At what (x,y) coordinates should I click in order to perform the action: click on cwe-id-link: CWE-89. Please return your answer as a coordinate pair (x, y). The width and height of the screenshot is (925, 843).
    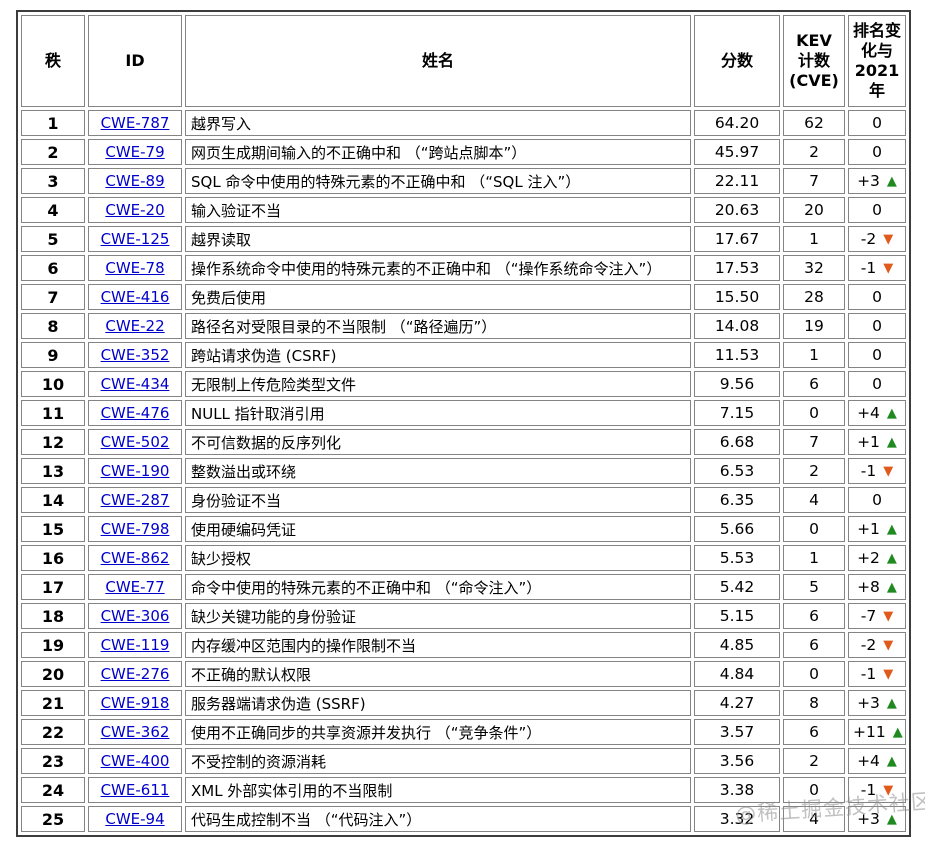
    Looking at the image, I should click on (135, 181).